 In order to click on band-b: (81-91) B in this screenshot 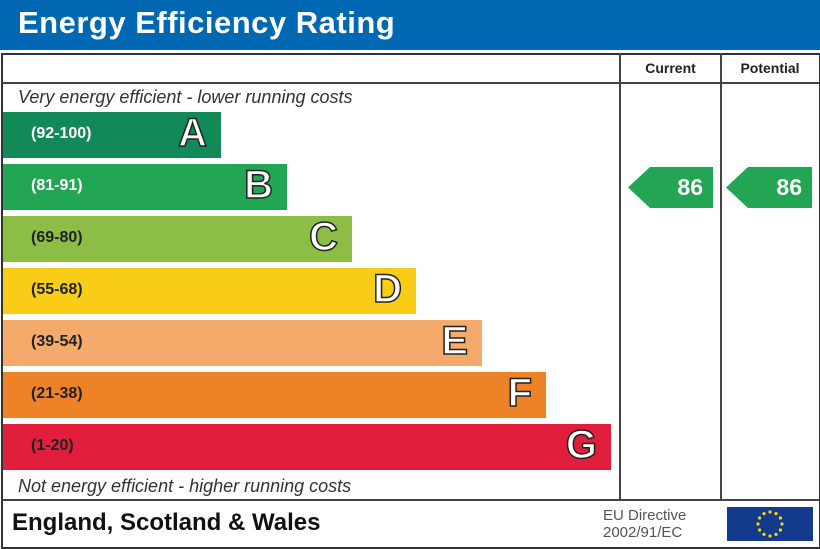, I will do `click(145, 186)`.